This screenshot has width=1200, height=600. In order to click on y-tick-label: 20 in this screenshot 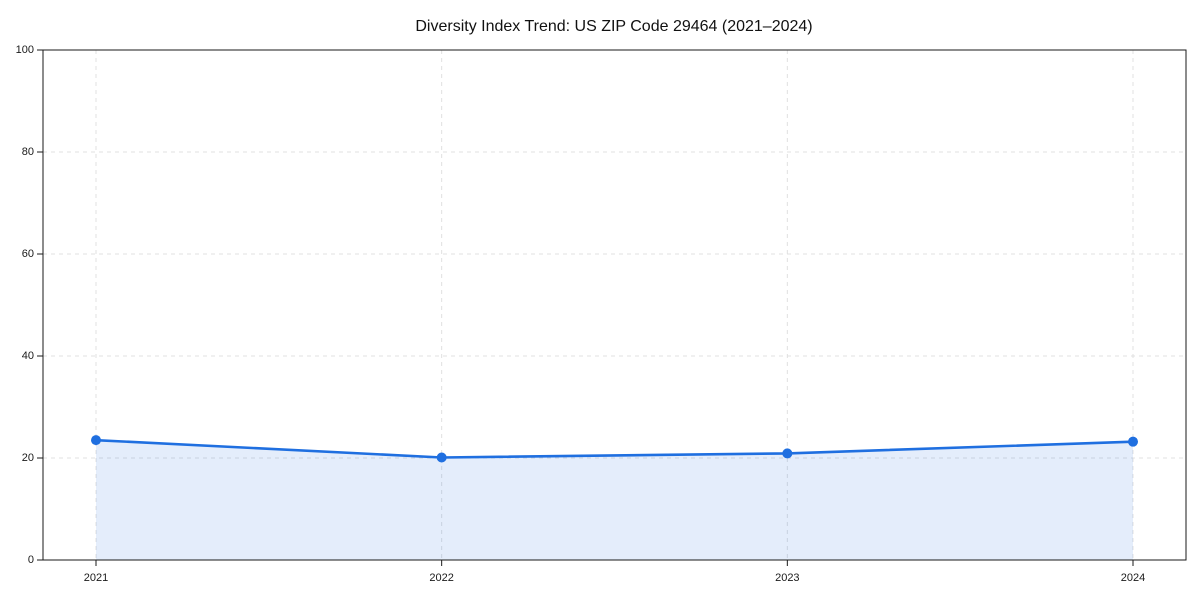, I will do `click(28, 458)`.